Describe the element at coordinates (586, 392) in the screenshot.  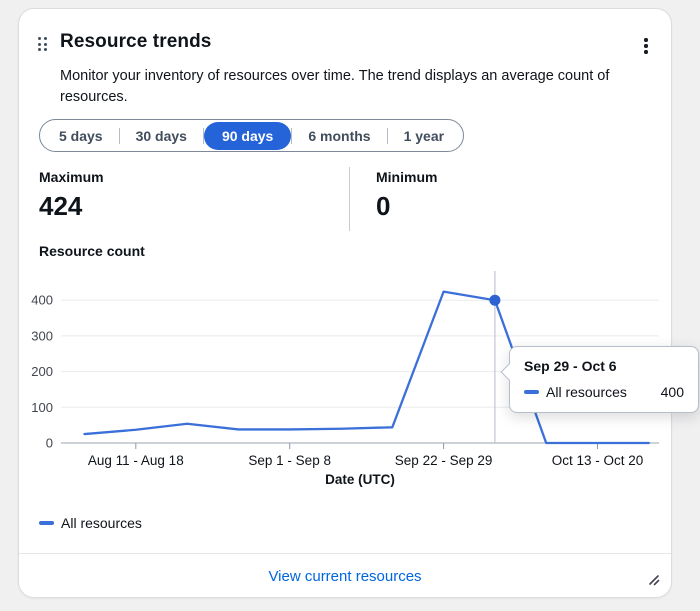
I see `tooltip-series-label: All resources` at that location.